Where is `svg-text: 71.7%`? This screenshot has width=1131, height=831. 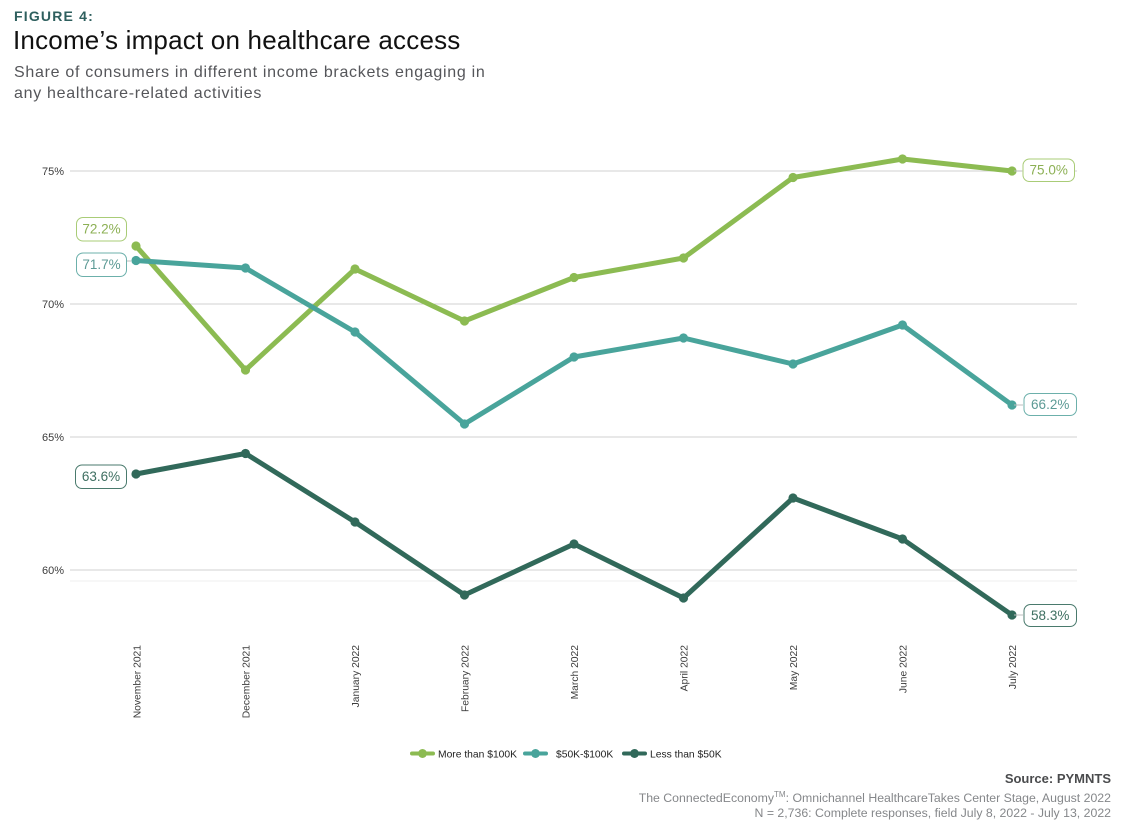 svg-text: 71.7% is located at coordinates (101, 264).